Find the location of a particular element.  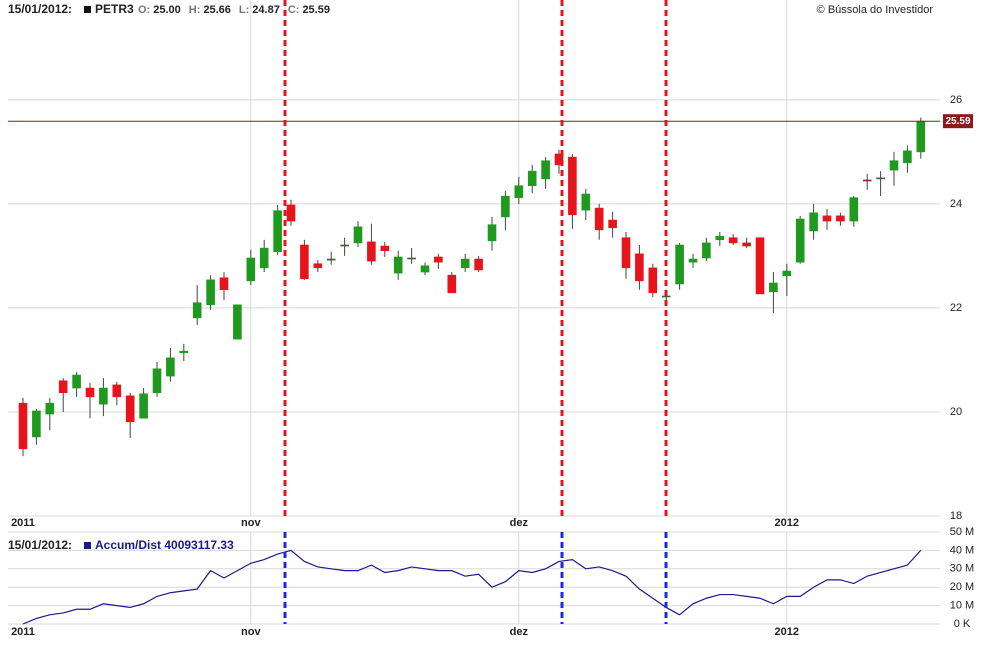

field-label: O: is located at coordinates (144, 10).